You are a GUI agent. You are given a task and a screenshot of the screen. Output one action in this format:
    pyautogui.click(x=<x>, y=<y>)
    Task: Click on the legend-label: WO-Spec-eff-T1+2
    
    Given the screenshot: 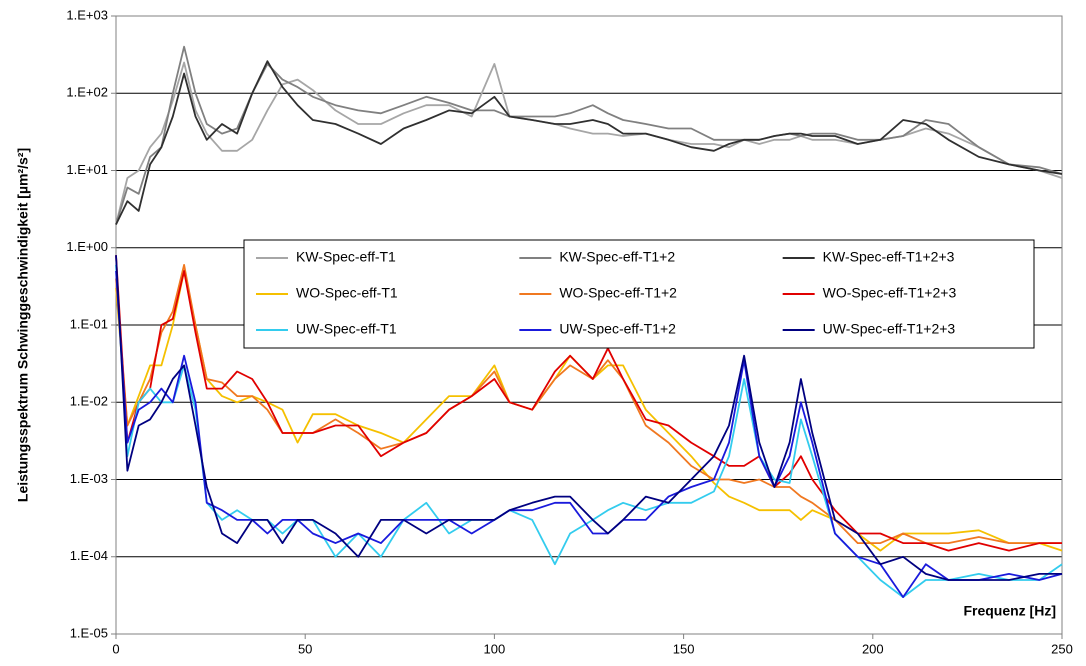 What is the action you would take?
    pyautogui.click(x=618, y=293)
    